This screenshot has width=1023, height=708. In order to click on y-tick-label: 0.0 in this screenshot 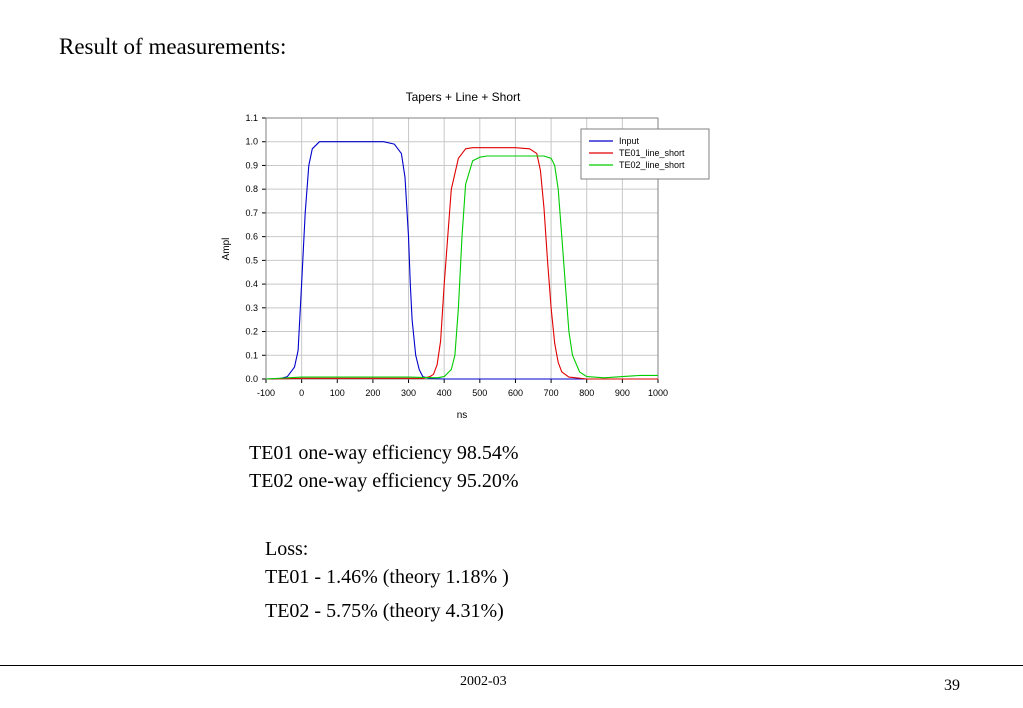, I will do `click(251, 379)`.